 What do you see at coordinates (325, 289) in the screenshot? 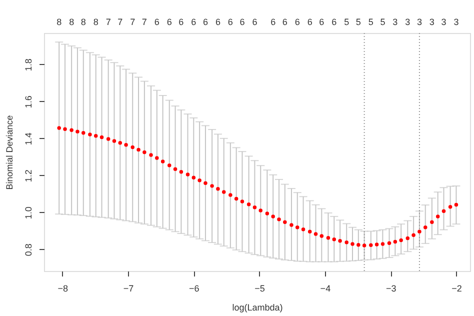
I see `x-tick-label: −4` at bounding box center [325, 289].